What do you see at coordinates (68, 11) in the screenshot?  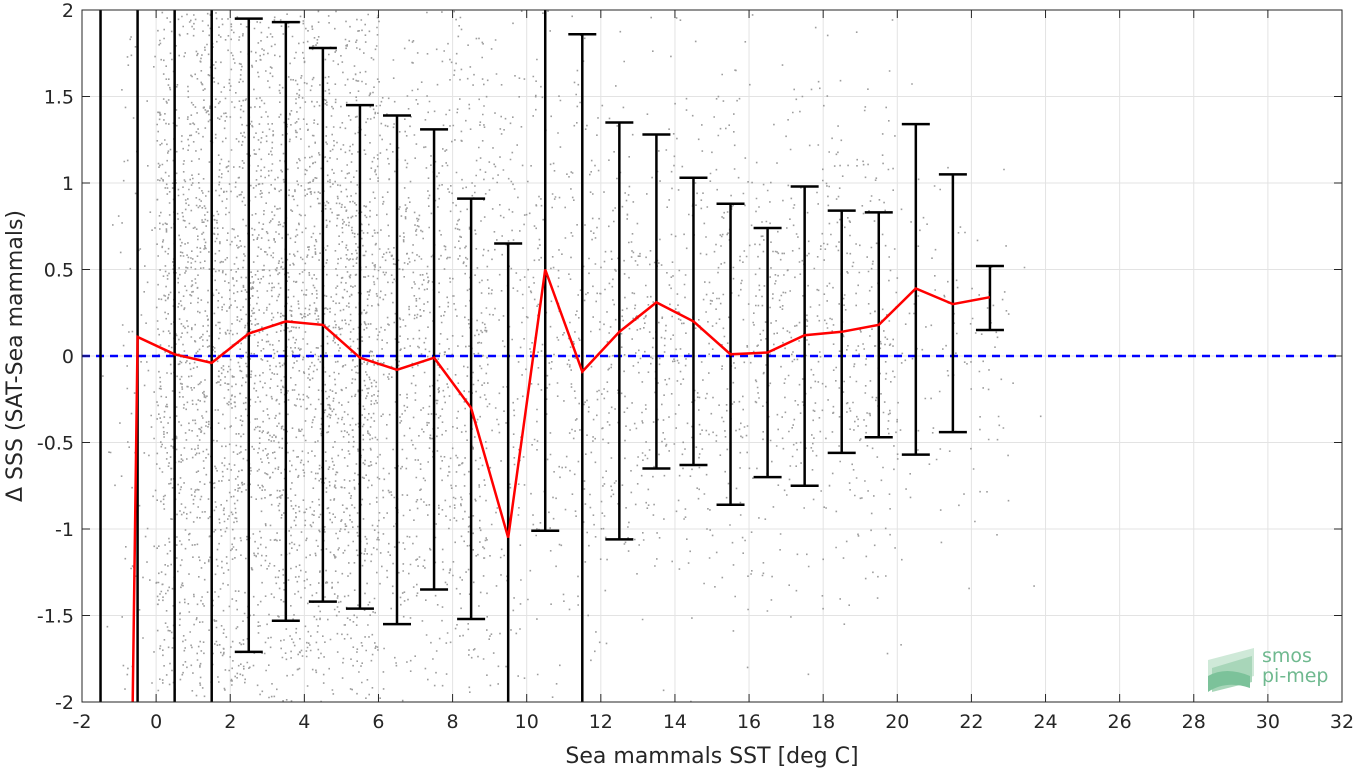 I see `y-tick-label: 2` at bounding box center [68, 11].